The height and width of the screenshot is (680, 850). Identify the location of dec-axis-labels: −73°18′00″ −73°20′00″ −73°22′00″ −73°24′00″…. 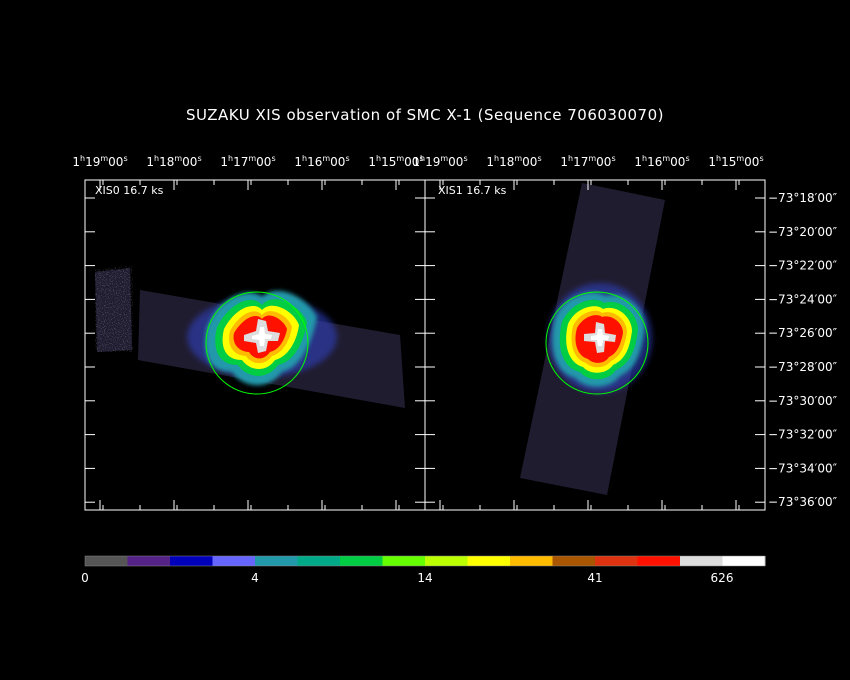
(803, 350).